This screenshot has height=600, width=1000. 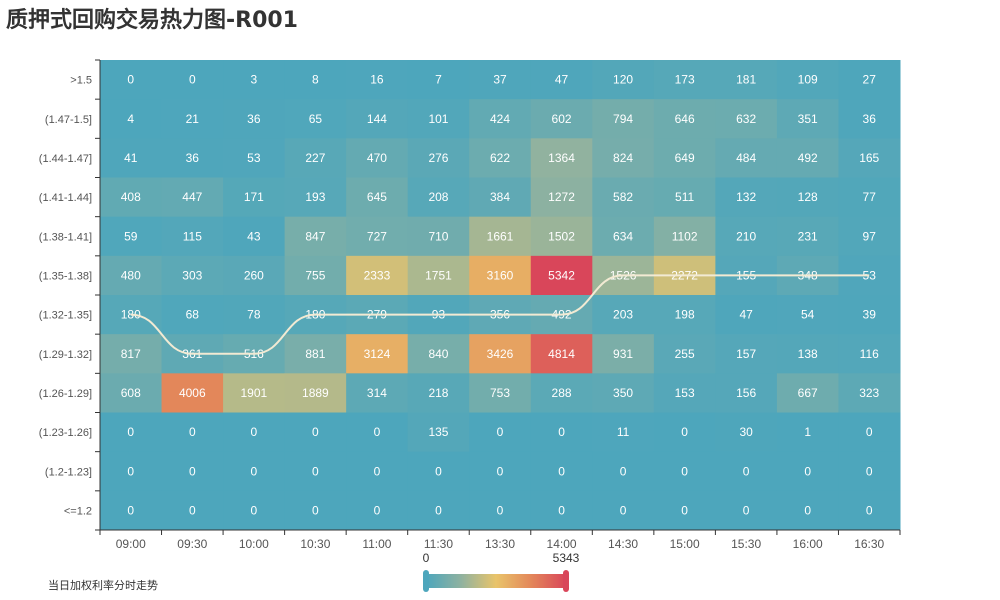 I want to click on visual-map-min-handle, so click(x=426, y=581).